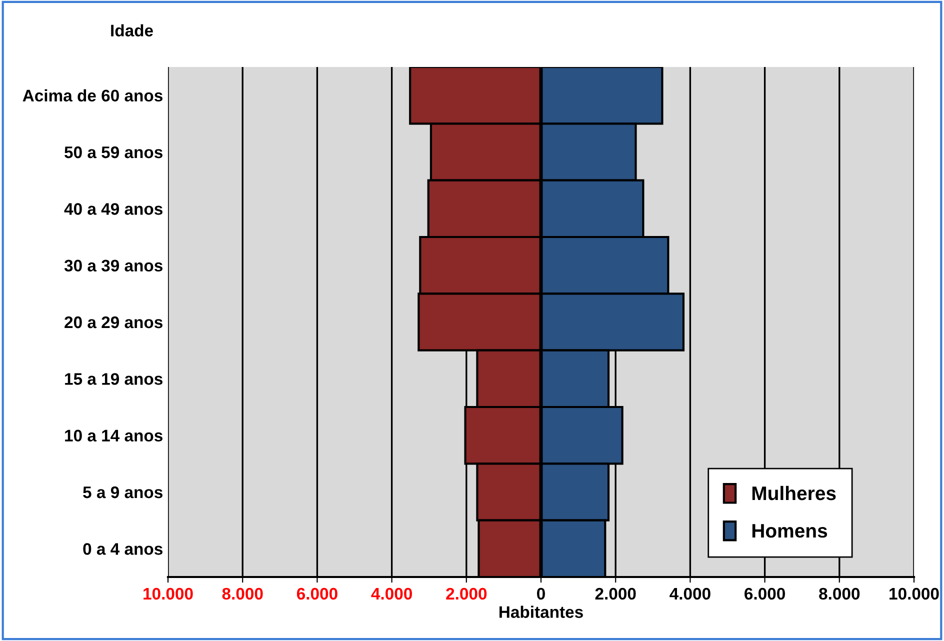  Describe the element at coordinates (790, 531) in the screenshot. I see `legend-label: Homens` at that location.